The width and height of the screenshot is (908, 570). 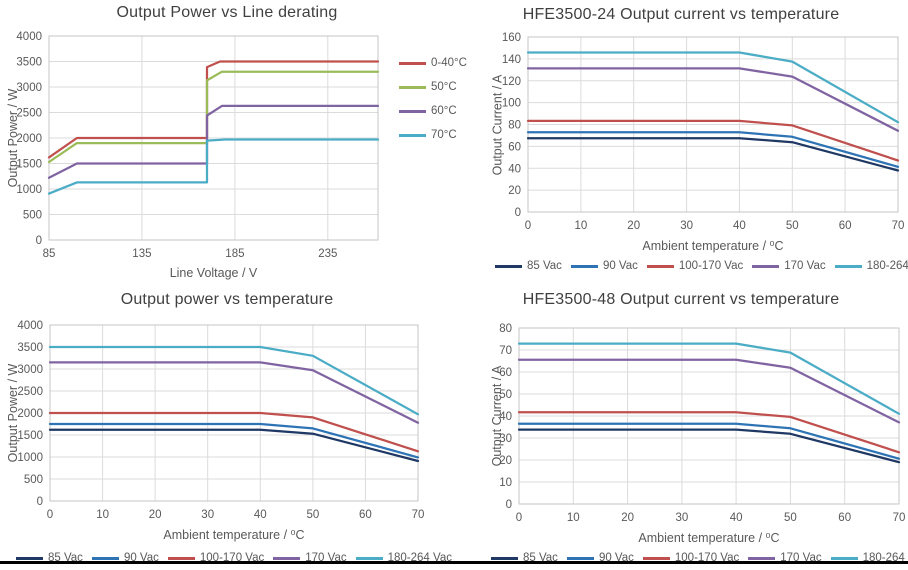 What do you see at coordinates (620, 266) in the screenshot?
I see `legend-label: 90 Vac` at bounding box center [620, 266].